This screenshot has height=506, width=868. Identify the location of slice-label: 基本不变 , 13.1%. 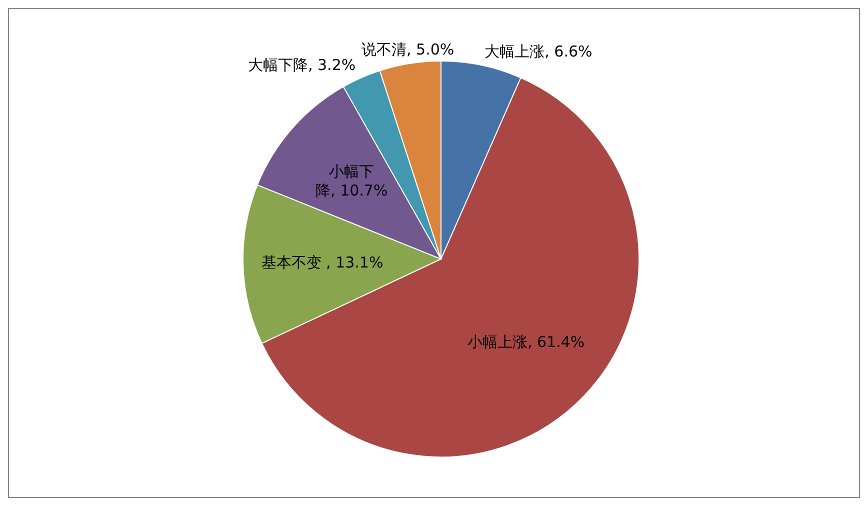
(322, 262).